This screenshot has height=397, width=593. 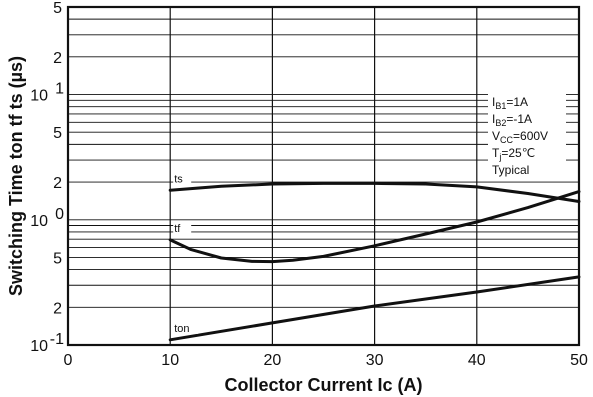 What do you see at coordinates (323, 385) in the screenshot?
I see `x-axis-title: Collector Current Ic (A)` at bounding box center [323, 385].